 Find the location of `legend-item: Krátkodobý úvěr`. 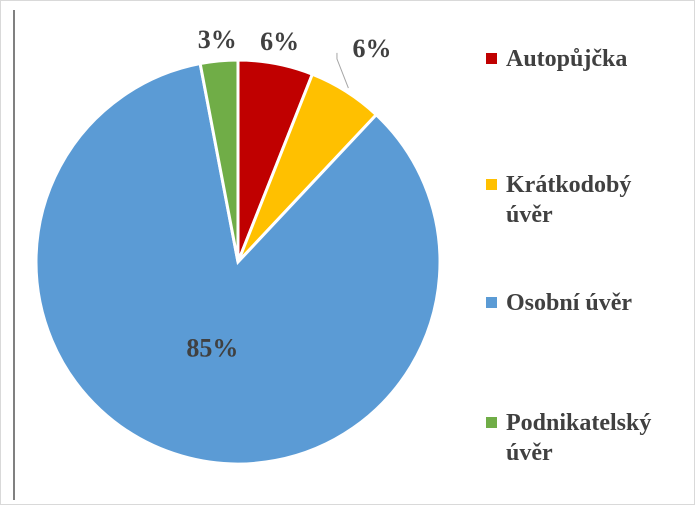

legend-item: Krátkodobý úvěr is located at coordinates (581, 200).